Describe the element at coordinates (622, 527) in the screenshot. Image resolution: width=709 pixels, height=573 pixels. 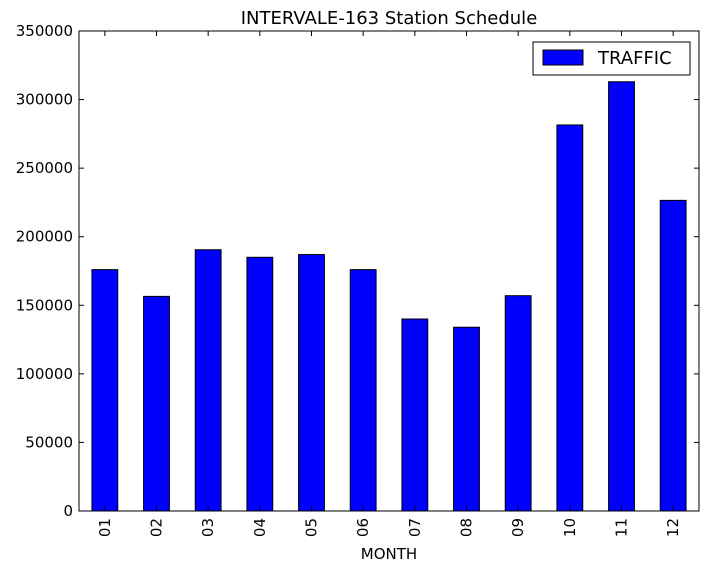
I see `x-tick-label-11: 11` at that location.